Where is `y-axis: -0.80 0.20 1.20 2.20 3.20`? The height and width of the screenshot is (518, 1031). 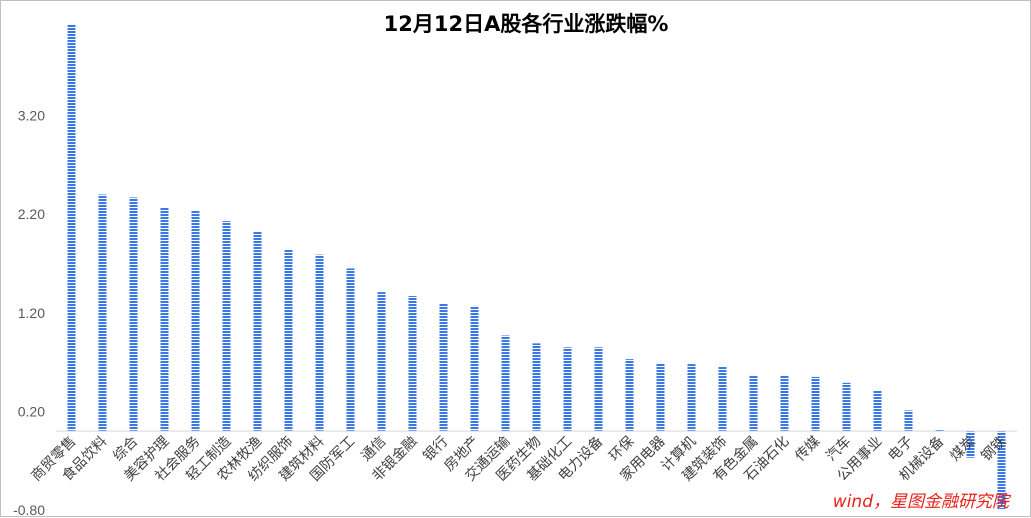 y-axis: -0.80 0.20 1.20 2.20 3.20 is located at coordinates (29, 313).